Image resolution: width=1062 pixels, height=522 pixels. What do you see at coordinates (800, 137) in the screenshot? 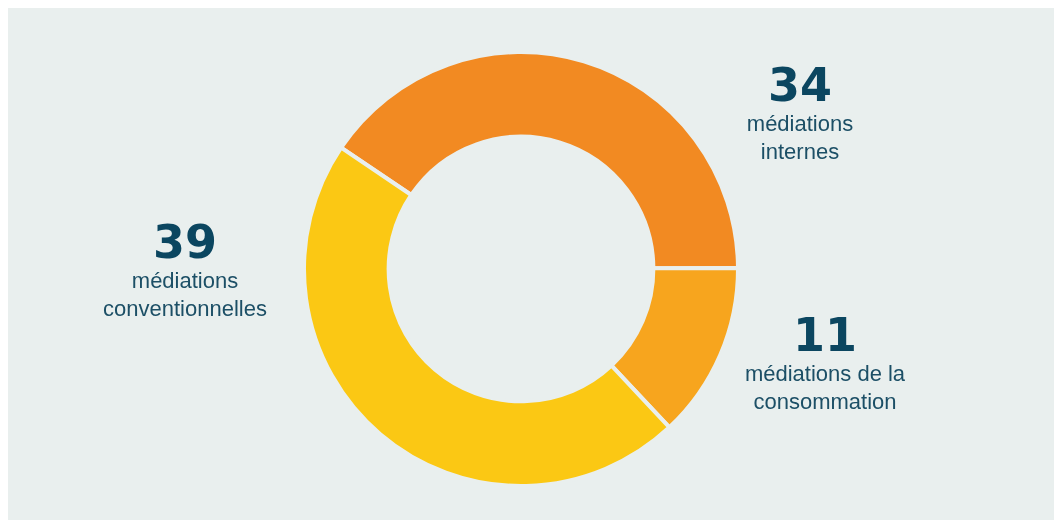
I see `slice-label: médiations internes` at bounding box center [800, 137].